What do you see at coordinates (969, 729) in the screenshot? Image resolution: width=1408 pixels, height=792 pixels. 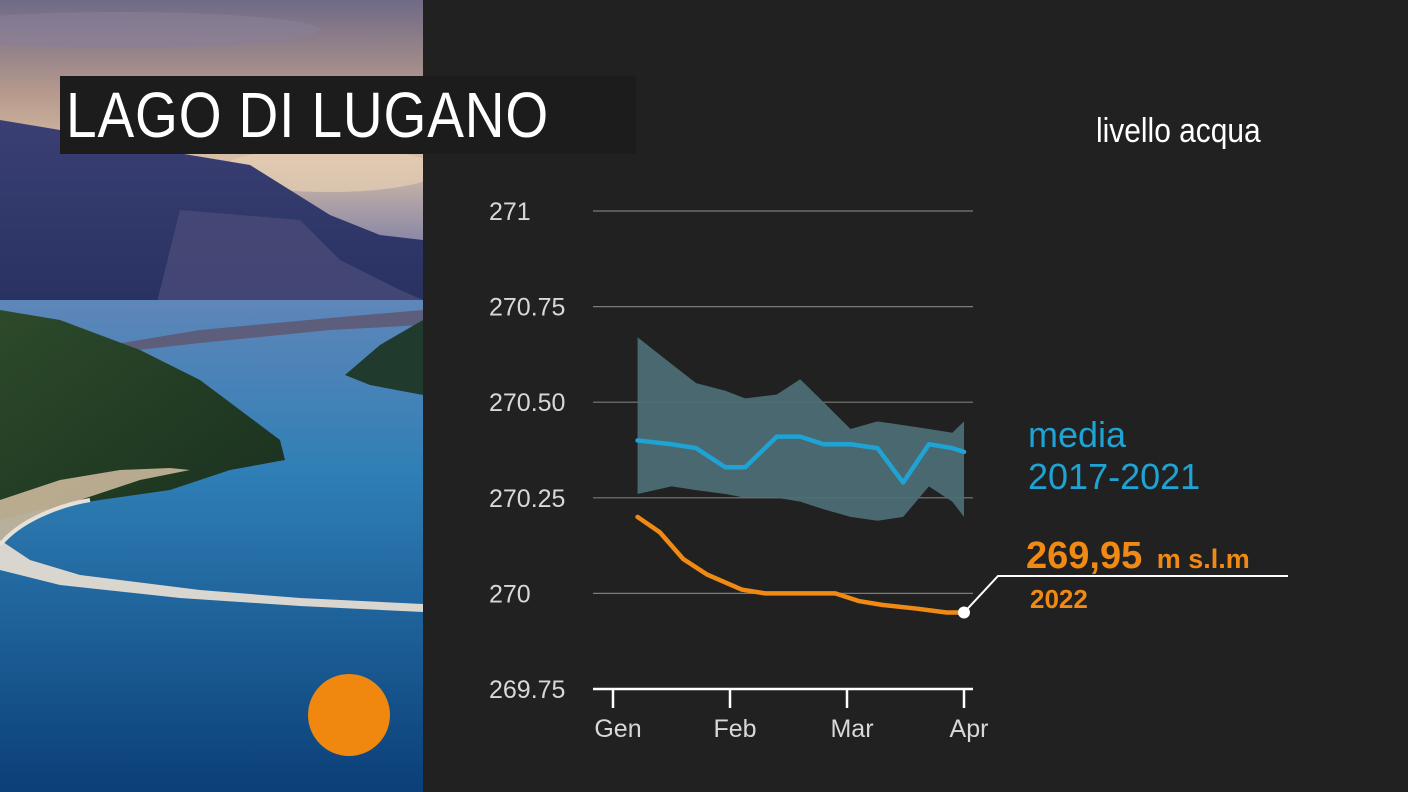 I see `x-tick-label: Apr` at bounding box center [969, 729].